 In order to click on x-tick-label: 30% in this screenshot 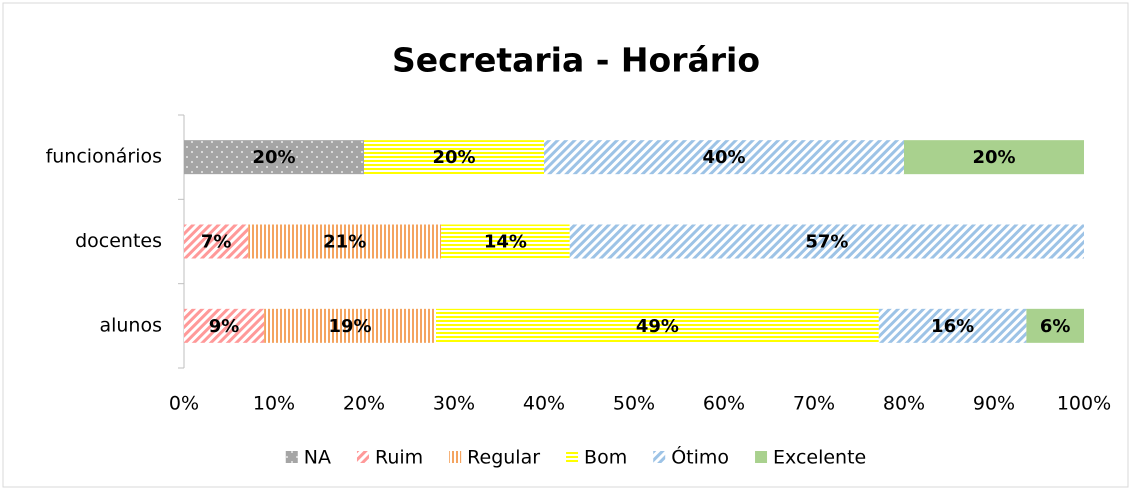, I will do `click(454, 404)`.